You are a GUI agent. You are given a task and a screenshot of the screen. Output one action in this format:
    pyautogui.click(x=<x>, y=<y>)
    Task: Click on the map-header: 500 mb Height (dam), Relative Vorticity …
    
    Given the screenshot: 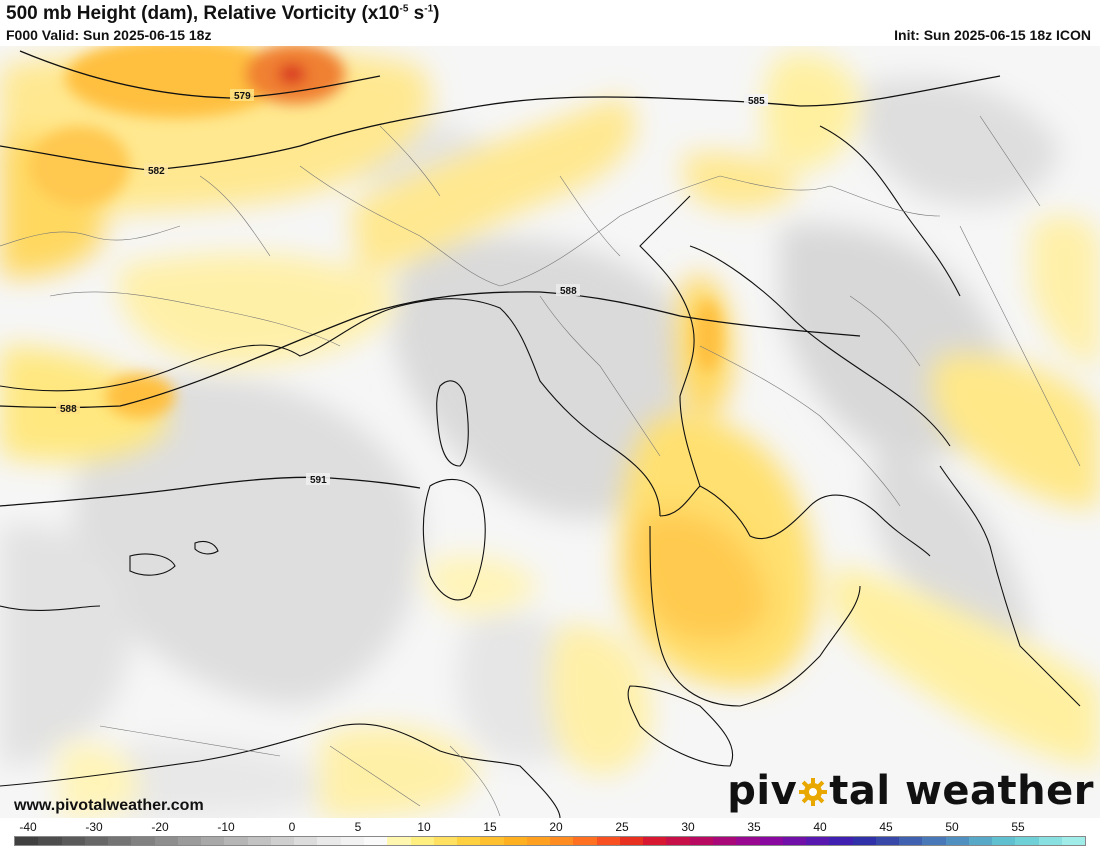 What is the action you would take?
    pyautogui.click(x=550, y=23)
    